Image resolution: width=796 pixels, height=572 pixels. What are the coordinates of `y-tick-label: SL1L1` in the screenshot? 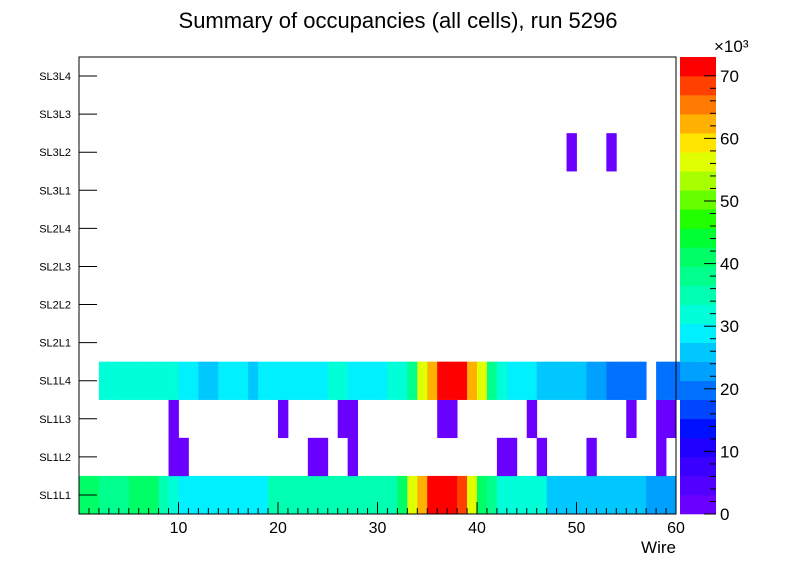 It's located at (55, 496).